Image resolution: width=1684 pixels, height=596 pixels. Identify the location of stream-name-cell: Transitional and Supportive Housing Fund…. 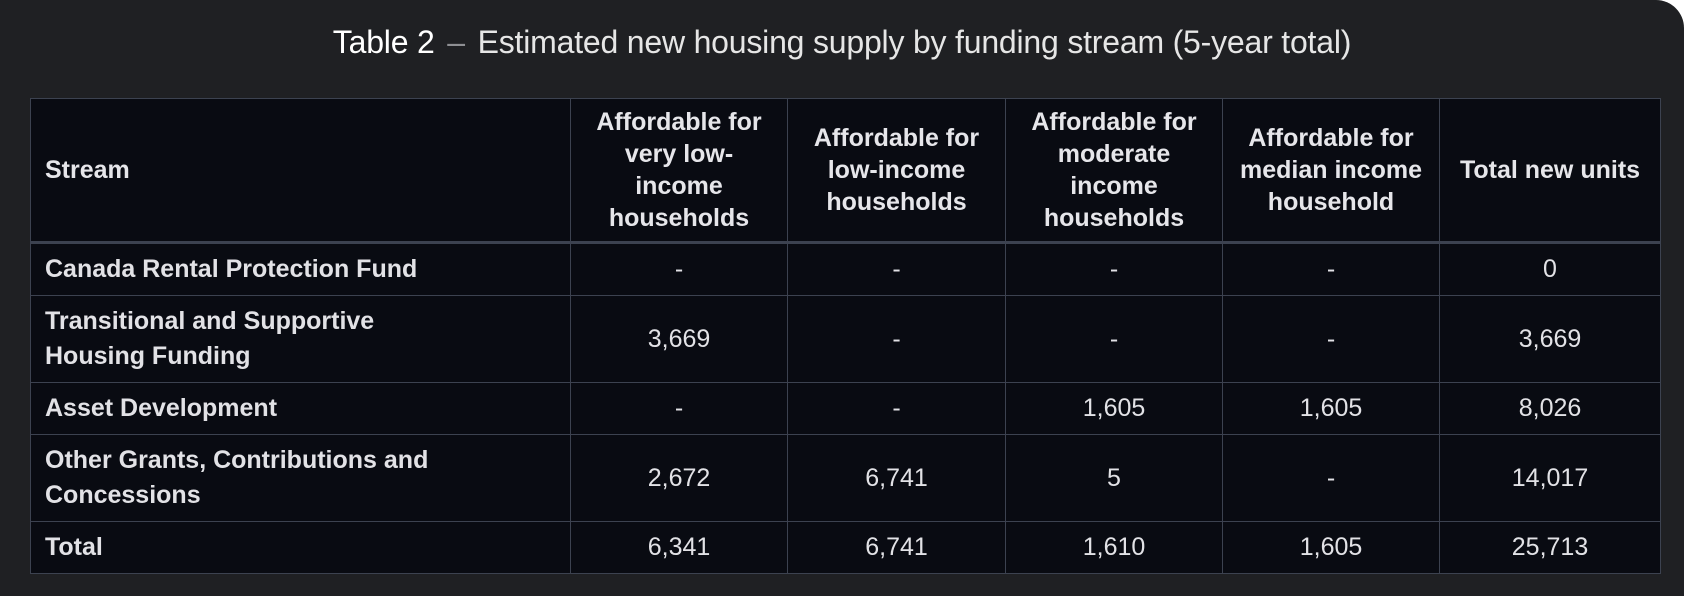
(300, 339).